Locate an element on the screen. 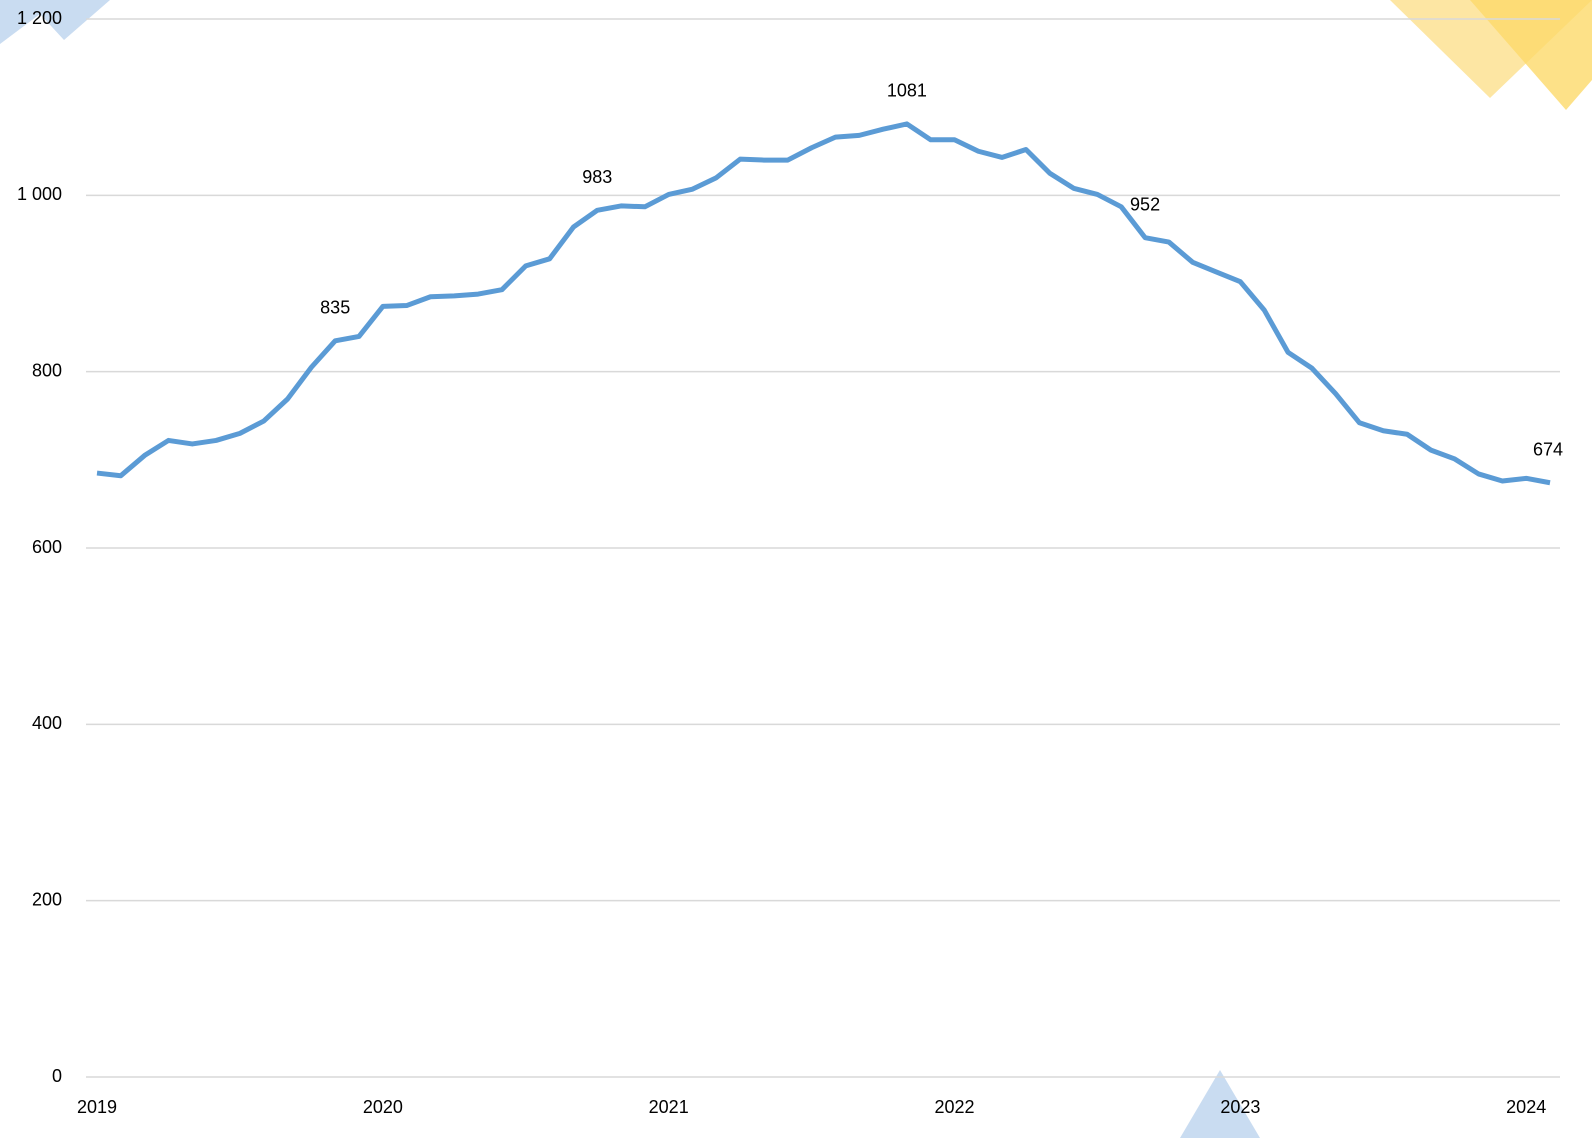 This screenshot has width=1592, height=1138. x-tick-label: 2019 is located at coordinates (97, 1107).